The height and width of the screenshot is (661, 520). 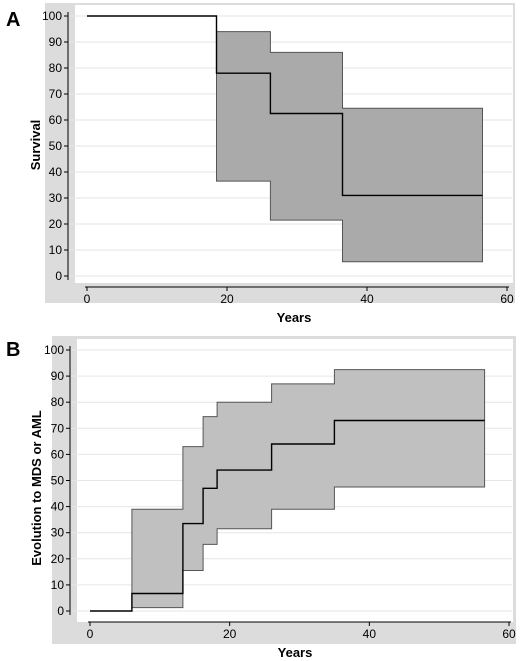 What do you see at coordinates (56, 120) in the screenshot?
I see `panel-a-y-tick-label: 60` at bounding box center [56, 120].